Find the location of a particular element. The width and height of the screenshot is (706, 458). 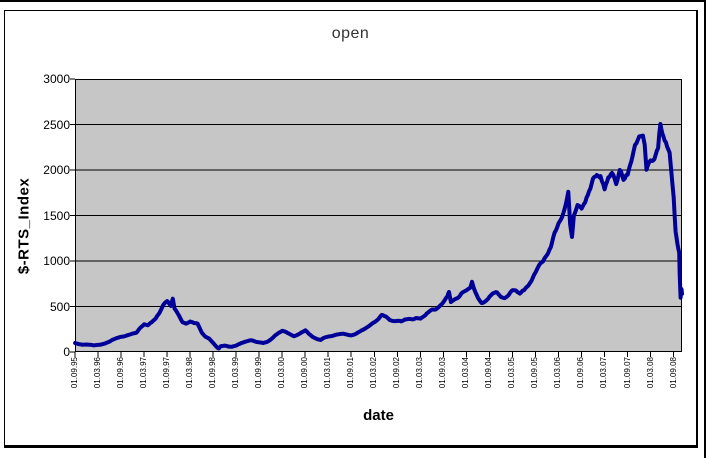

x-tick-label-01.03.04: 01.03.04 is located at coordinates (466, 373).